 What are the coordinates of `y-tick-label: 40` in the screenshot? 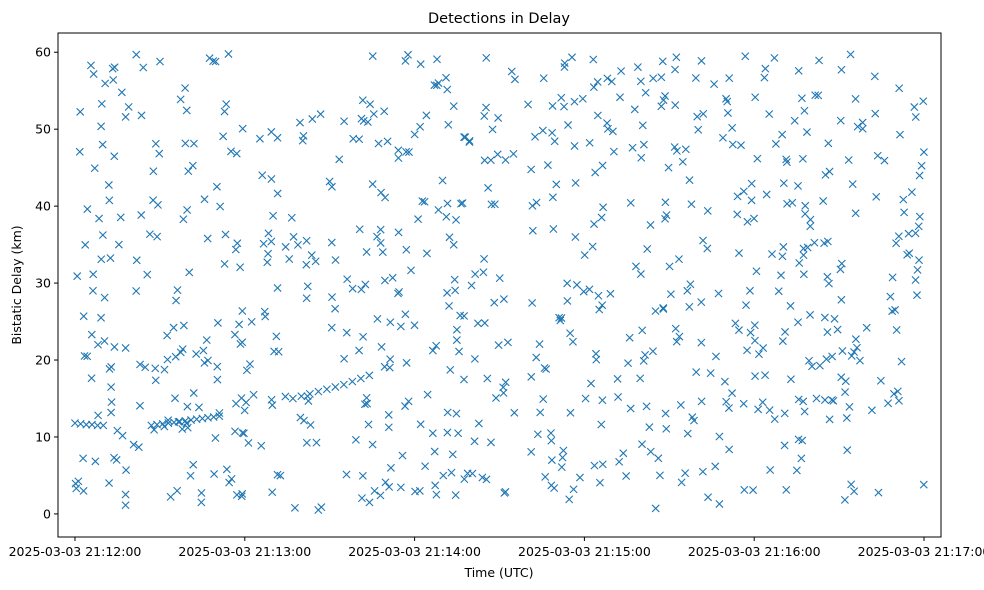 It's located at (43, 206).